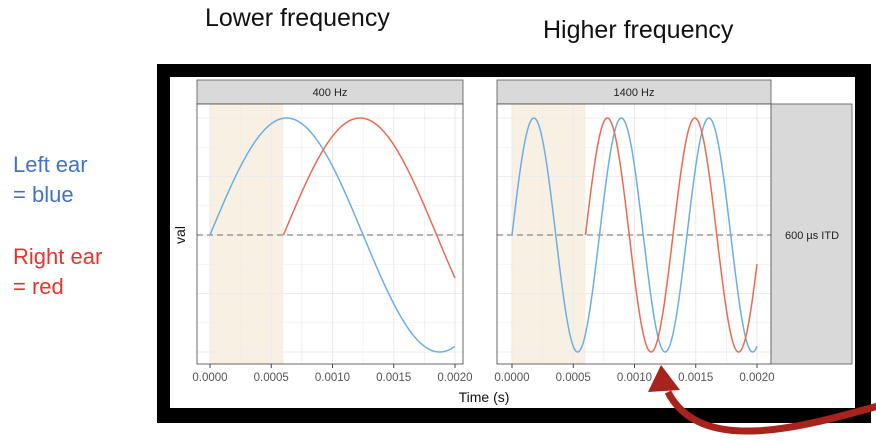 The image size is (876, 441). I want to click on arrow-head-icon, so click(664, 378).